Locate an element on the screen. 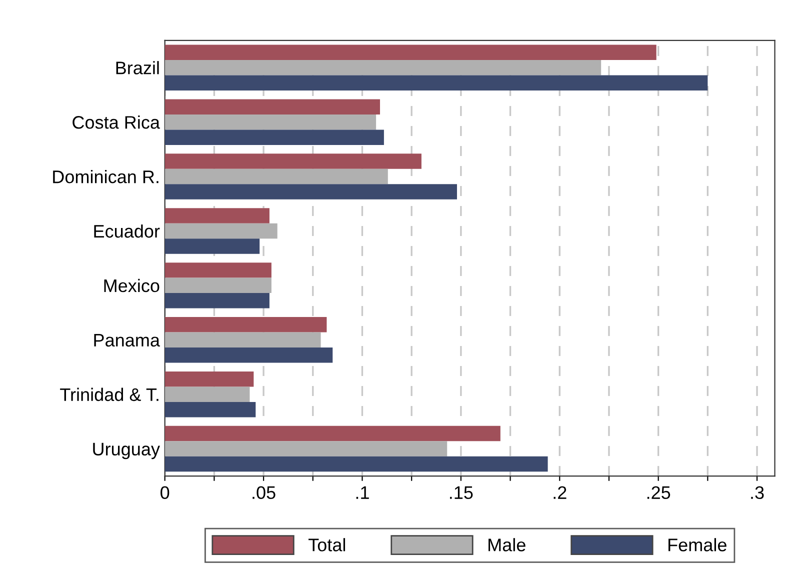 This screenshot has height=577, width=785. x-tick-label: .05 is located at coordinates (264, 493).